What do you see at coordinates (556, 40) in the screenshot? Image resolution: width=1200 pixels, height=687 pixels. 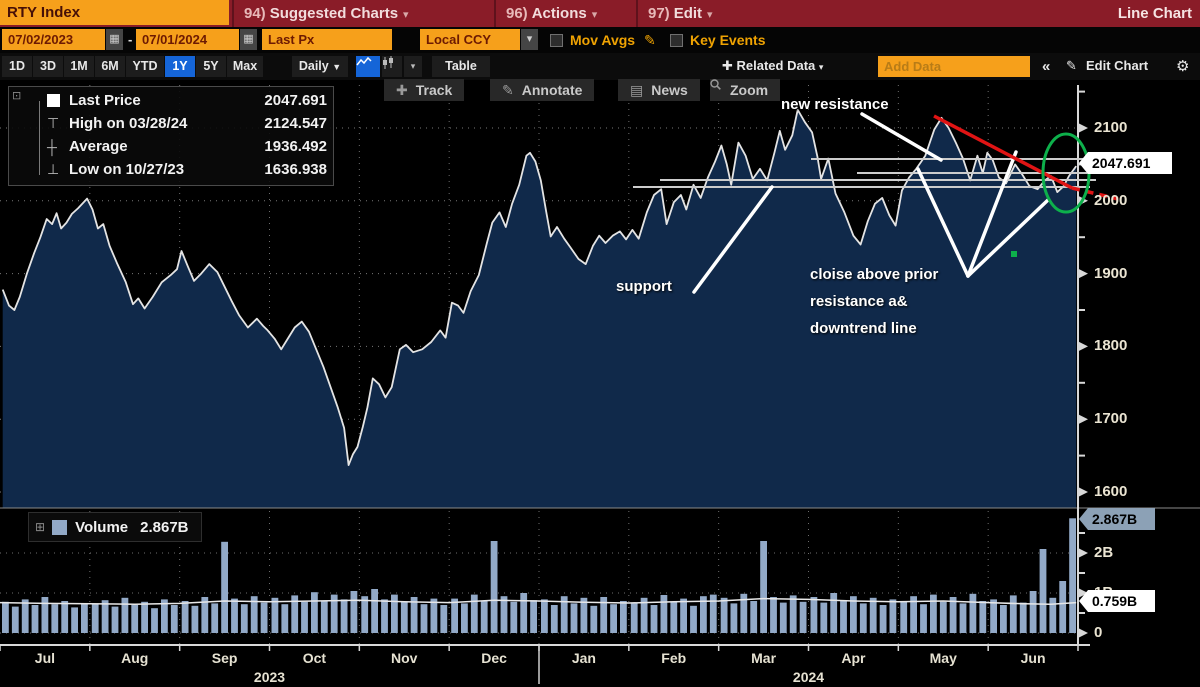 I see `mov-avgs-checkbox` at bounding box center [556, 40].